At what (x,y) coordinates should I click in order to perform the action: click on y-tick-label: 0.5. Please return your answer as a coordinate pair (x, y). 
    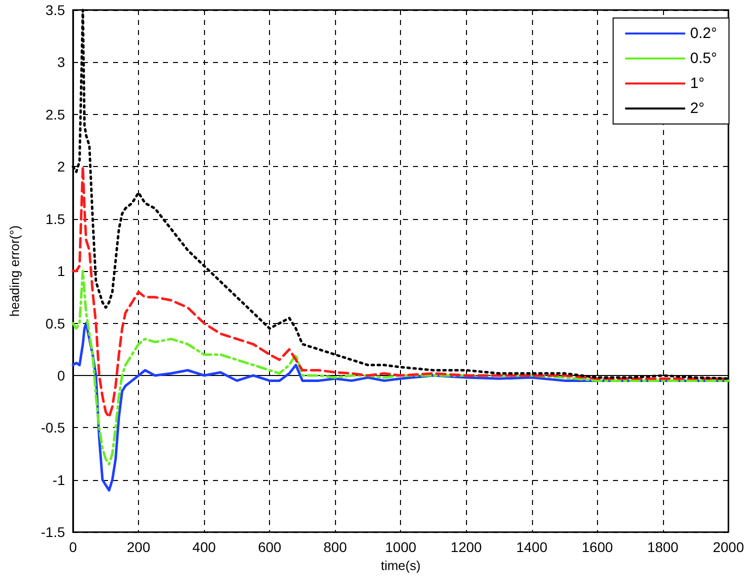
    Looking at the image, I should click on (56, 323).